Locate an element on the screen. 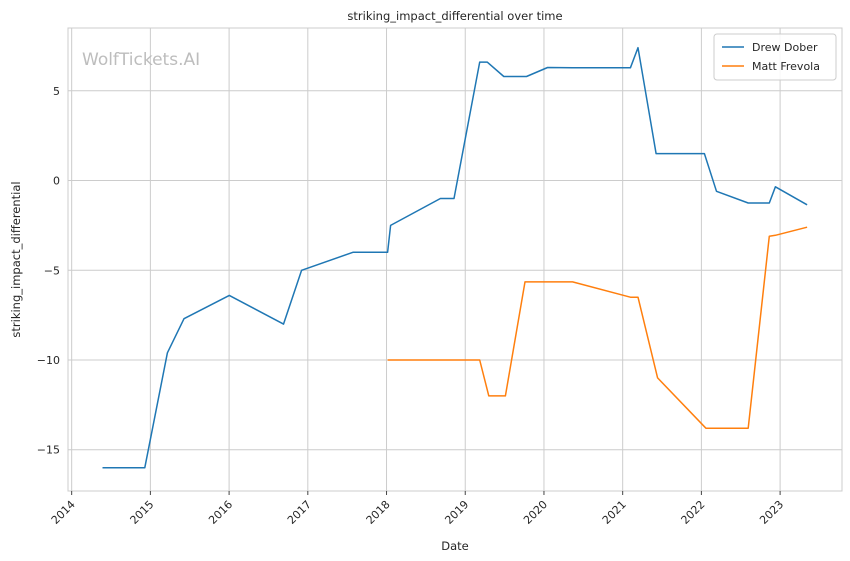 This screenshot has width=850, height=561. legend-label: Matt Frevola is located at coordinates (786, 66).